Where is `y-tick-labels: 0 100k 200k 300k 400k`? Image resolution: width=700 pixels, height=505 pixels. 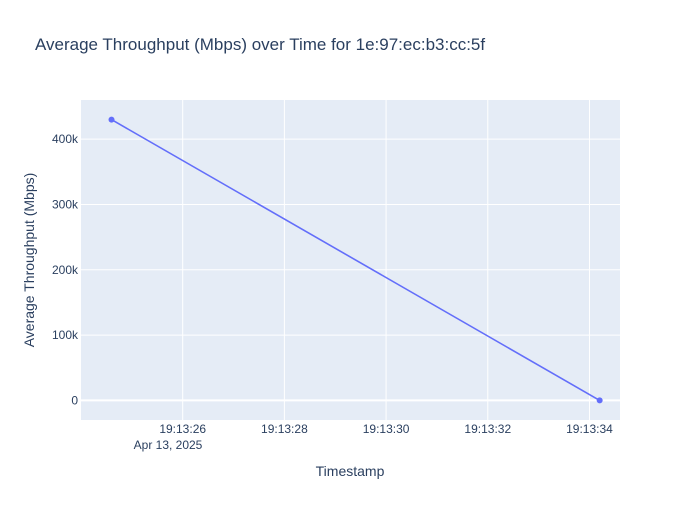 y-tick-labels: 0 100k 200k 300k 400k is located at coordinates (65, 269).